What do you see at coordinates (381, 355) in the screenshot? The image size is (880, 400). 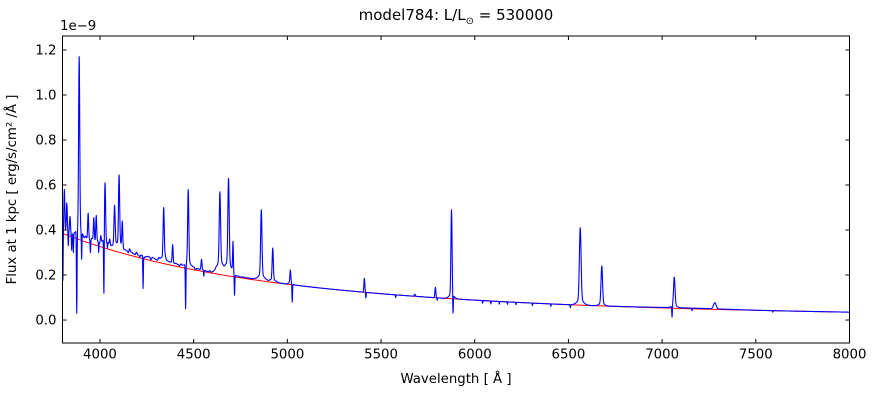 I see `x-tick-label: 5500` at bounding box center [381, 355].